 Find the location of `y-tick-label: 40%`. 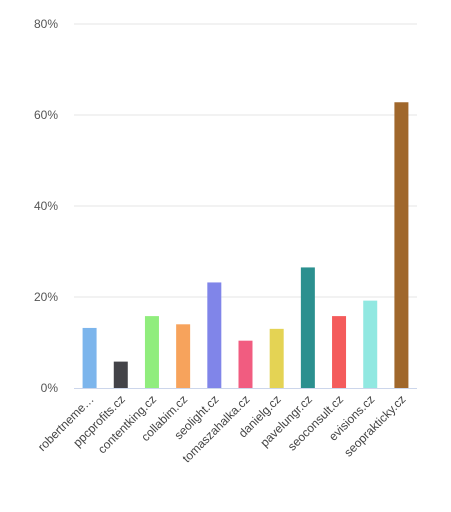

y-tick-label: 40% is located at coordinates (46, 206).